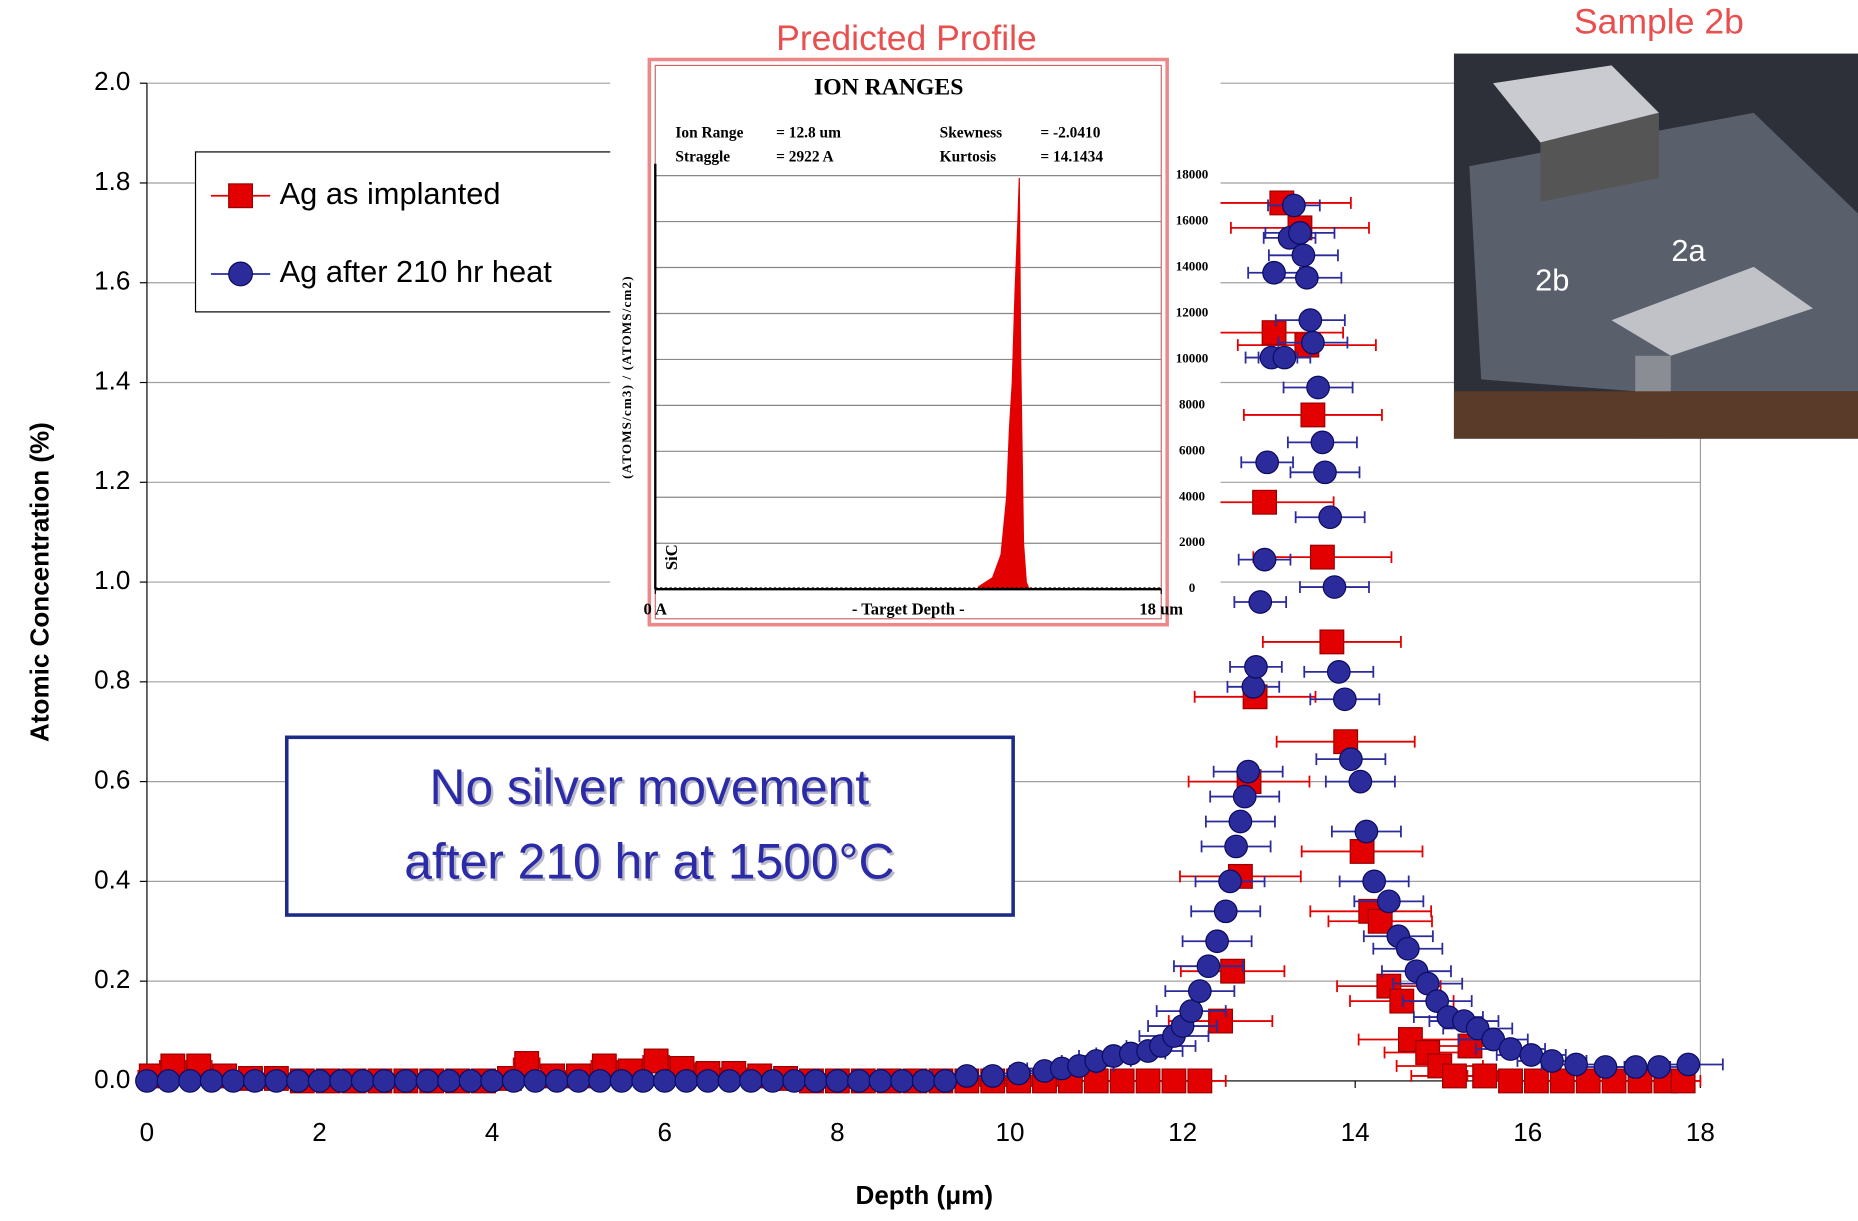 The image size is (1858, 1221). I want to click on y-axis-title: Atomic Concentration (%), so click(39, 582).